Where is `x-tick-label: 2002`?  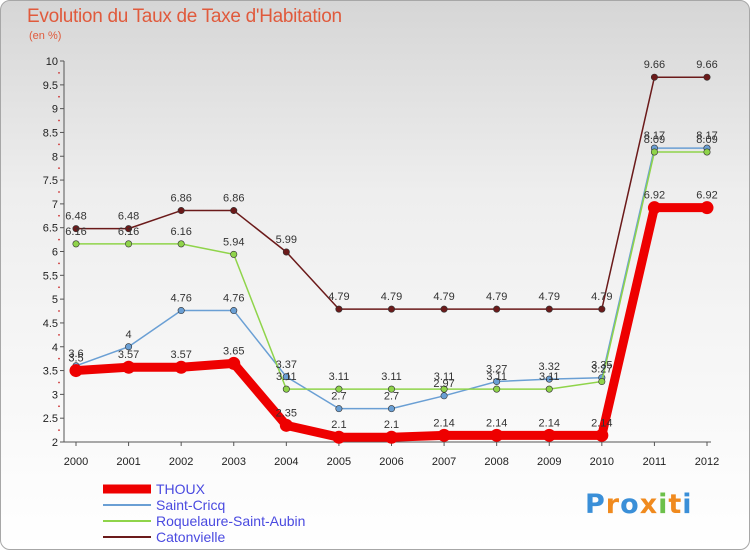 x-tick-label: 2002 is located at coordinates (181, 462).